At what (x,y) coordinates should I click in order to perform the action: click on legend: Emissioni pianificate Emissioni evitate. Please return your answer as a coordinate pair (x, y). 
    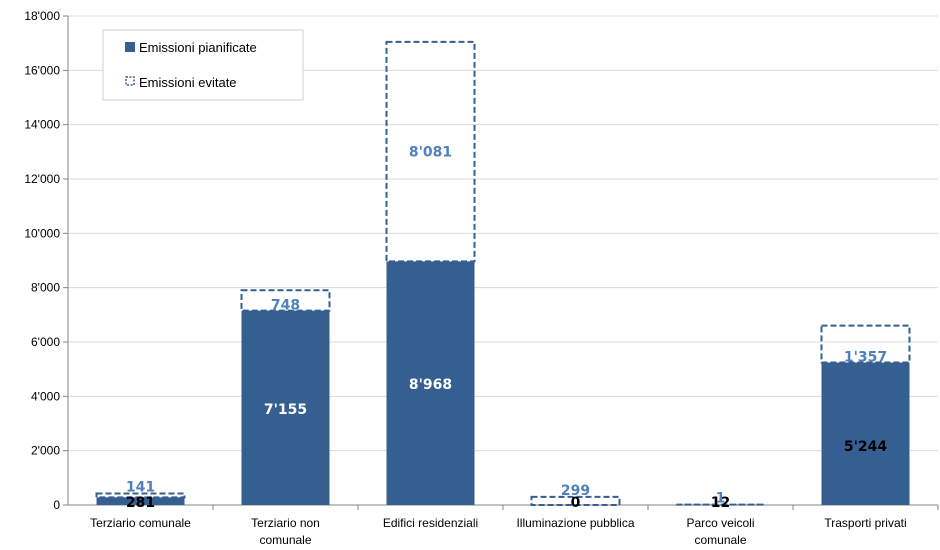
    Looking at the image, I should click on (203, 65).